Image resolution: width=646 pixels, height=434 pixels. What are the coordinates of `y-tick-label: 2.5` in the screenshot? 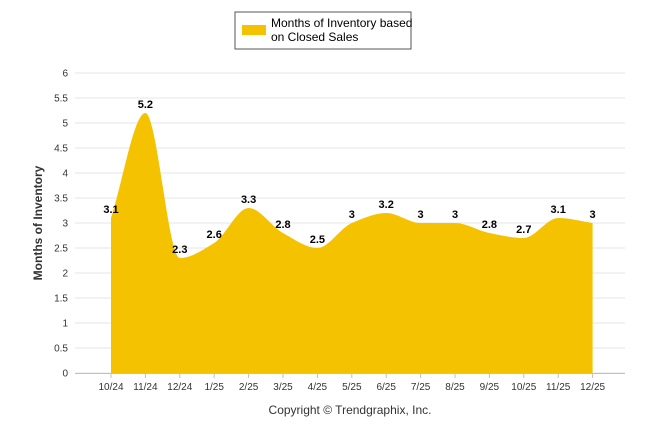 It's located at (61, 249).